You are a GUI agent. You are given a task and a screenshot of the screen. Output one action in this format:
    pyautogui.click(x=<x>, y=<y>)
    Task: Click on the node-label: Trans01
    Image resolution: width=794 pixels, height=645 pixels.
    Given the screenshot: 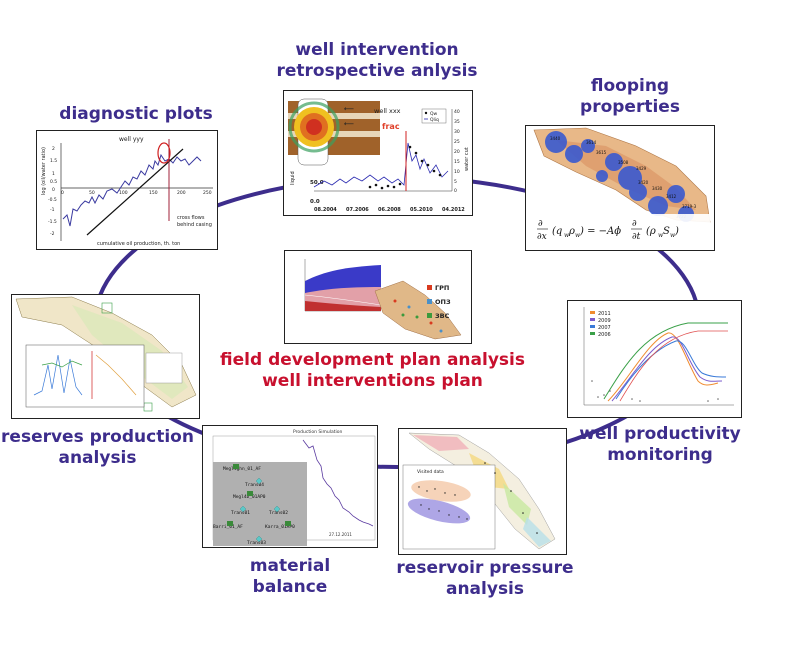 What is the action you would take?
    pyautogui.click(x=240, y=513)
    